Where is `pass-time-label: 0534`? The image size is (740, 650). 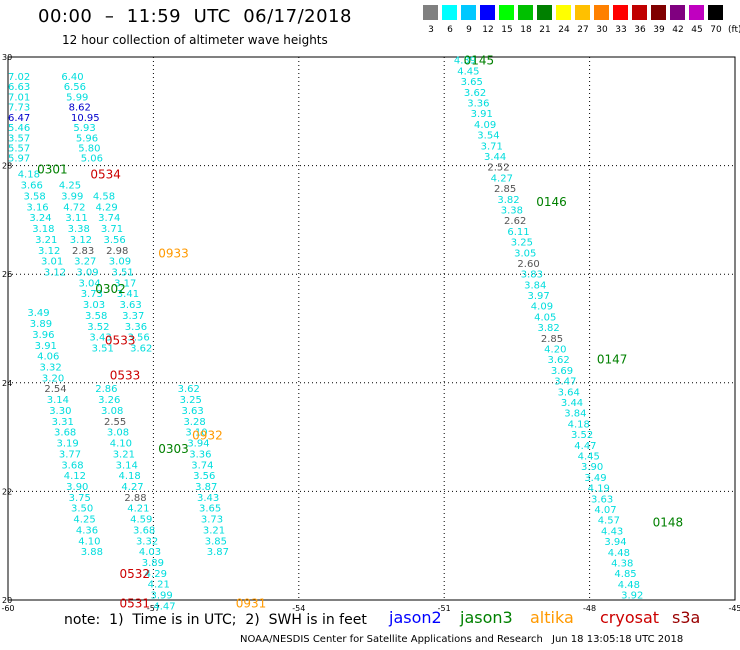
pass-time-label: 0534 is located at coordinates (105, 175).